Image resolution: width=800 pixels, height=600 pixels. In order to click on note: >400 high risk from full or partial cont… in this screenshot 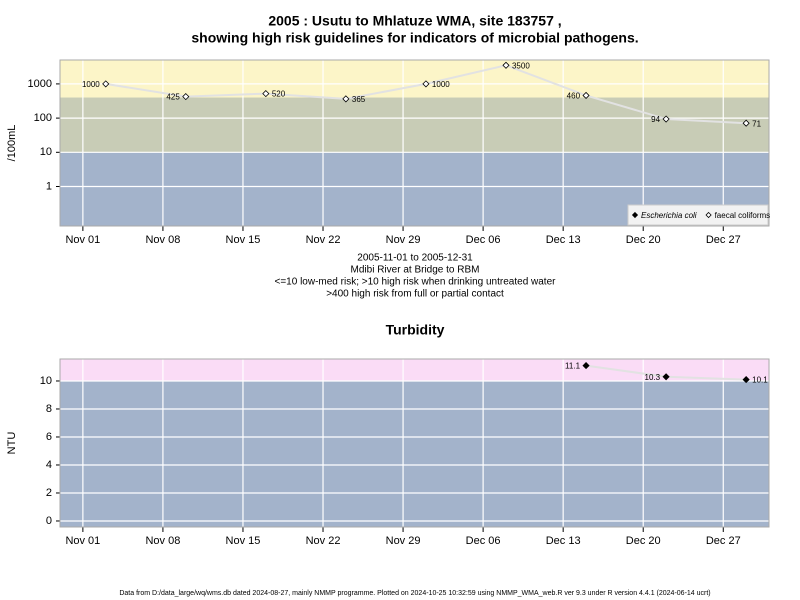, I will do `click(415, 294)`.